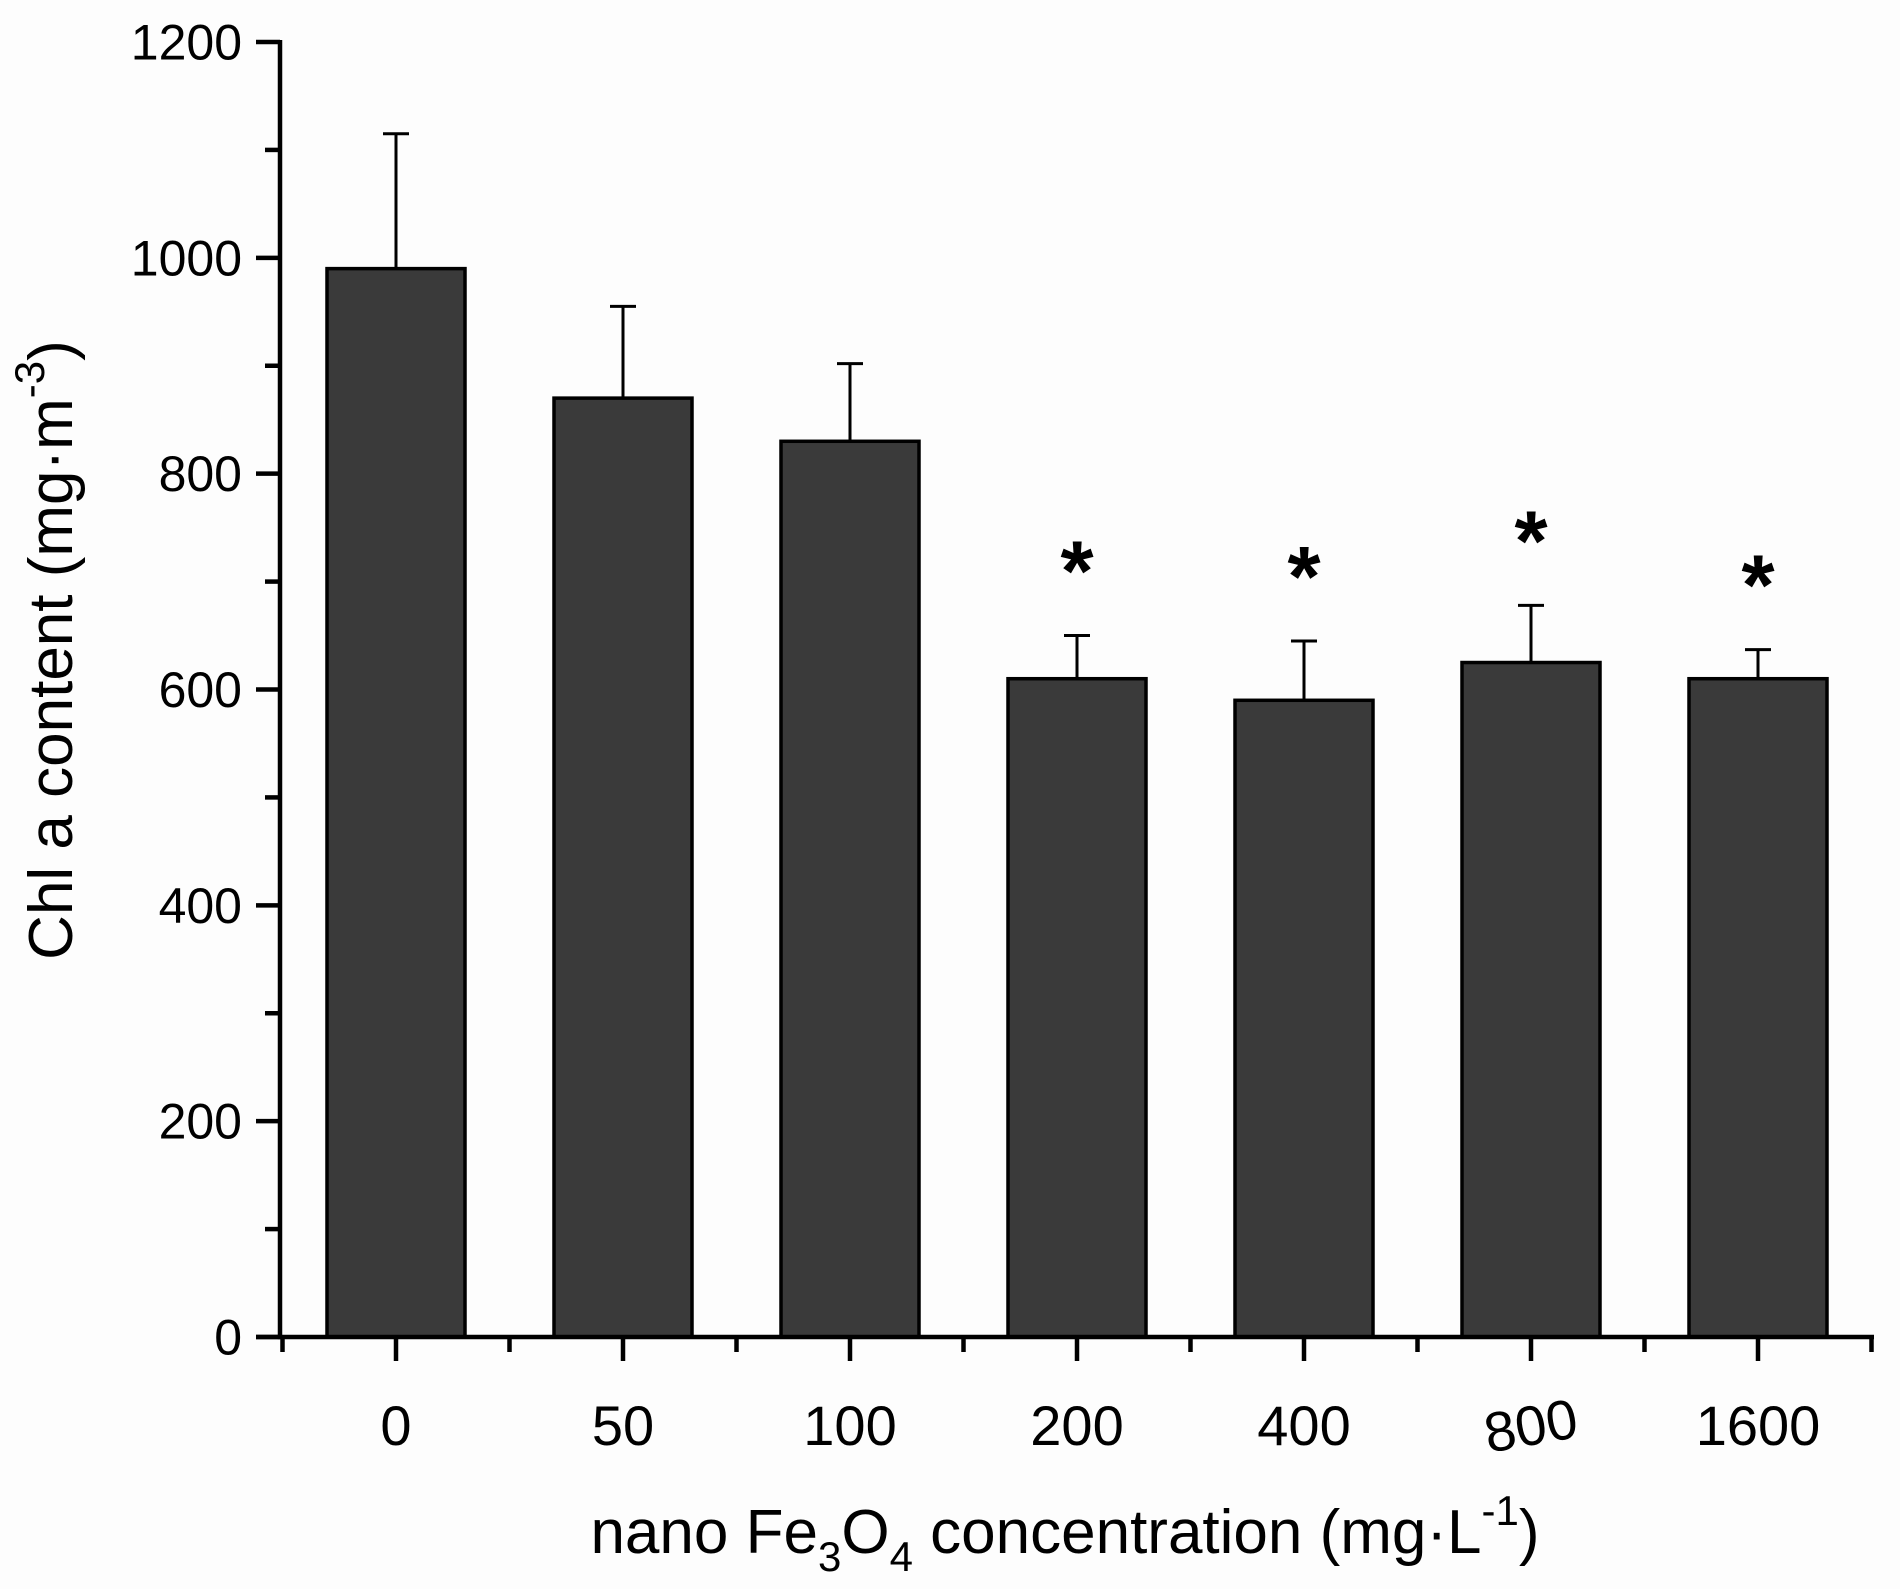 The height and width of the screenshot is (1594, 1900). Describe the element at coordinates (1417, 563) in the screenshot. I see `significance-markers-group: * * * *` at that location.